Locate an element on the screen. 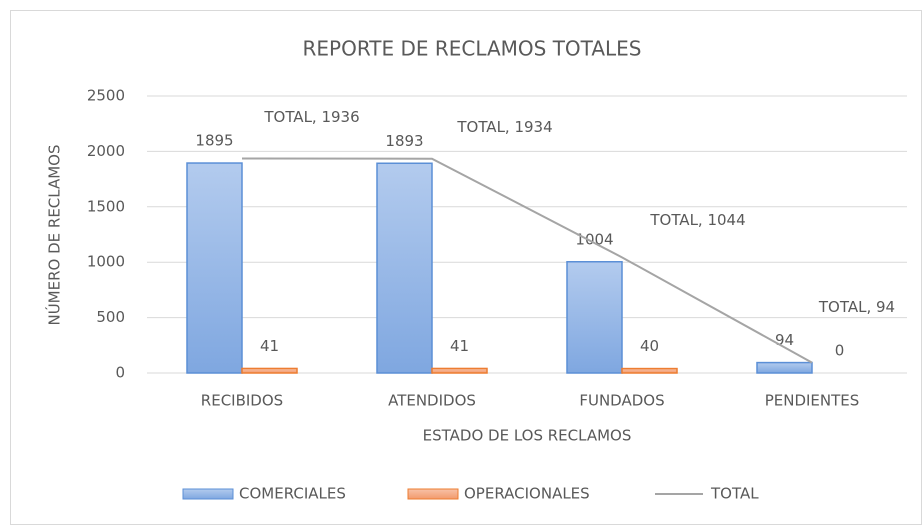 Image resolution: width=922 pixels, height=529 pixels. legend-label: COMERCIALES is located at coordinates (292, 494).